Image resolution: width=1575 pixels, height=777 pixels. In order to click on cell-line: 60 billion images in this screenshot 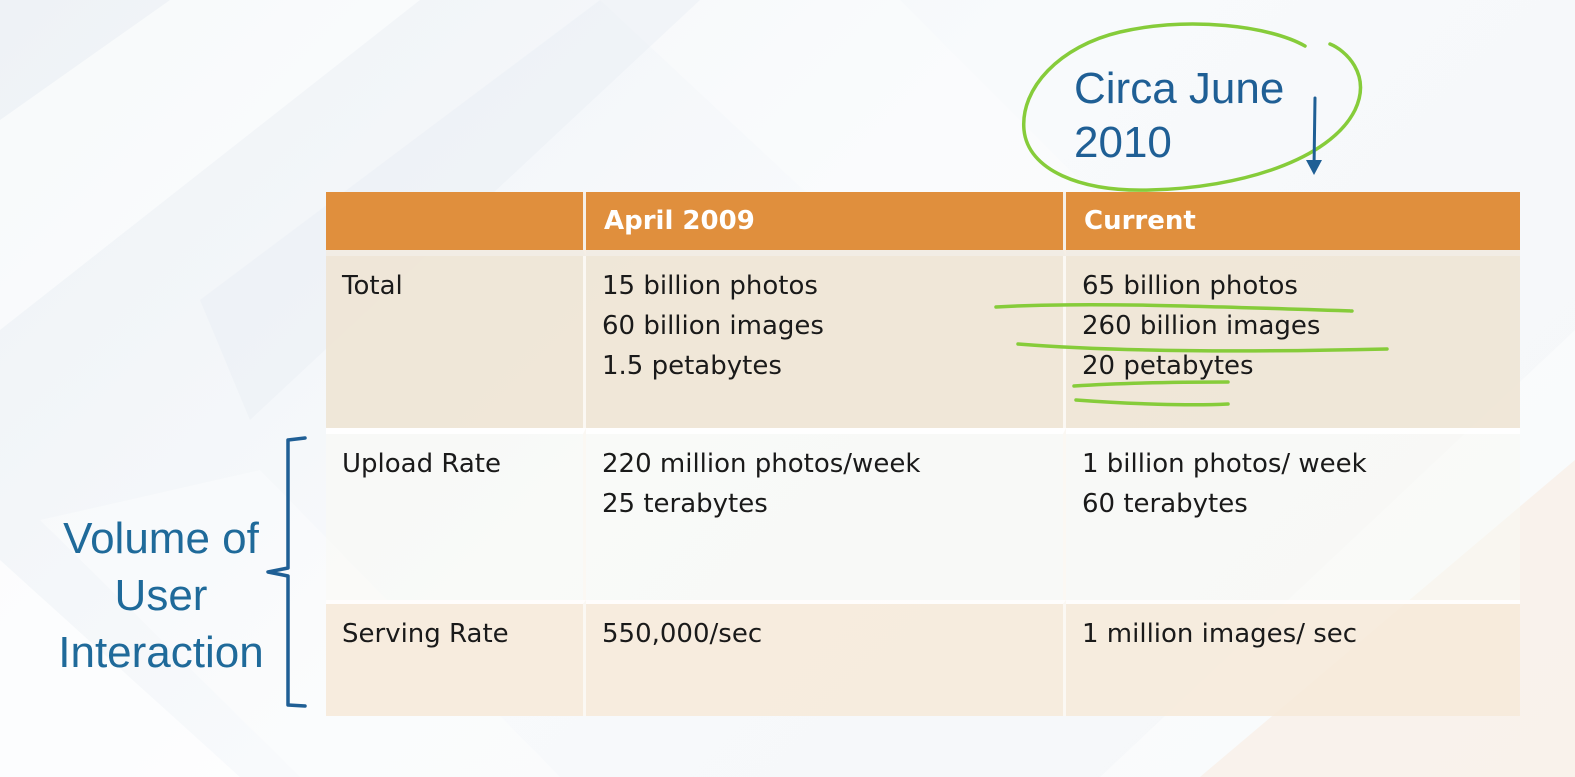, I will do `click(713, 326)`.